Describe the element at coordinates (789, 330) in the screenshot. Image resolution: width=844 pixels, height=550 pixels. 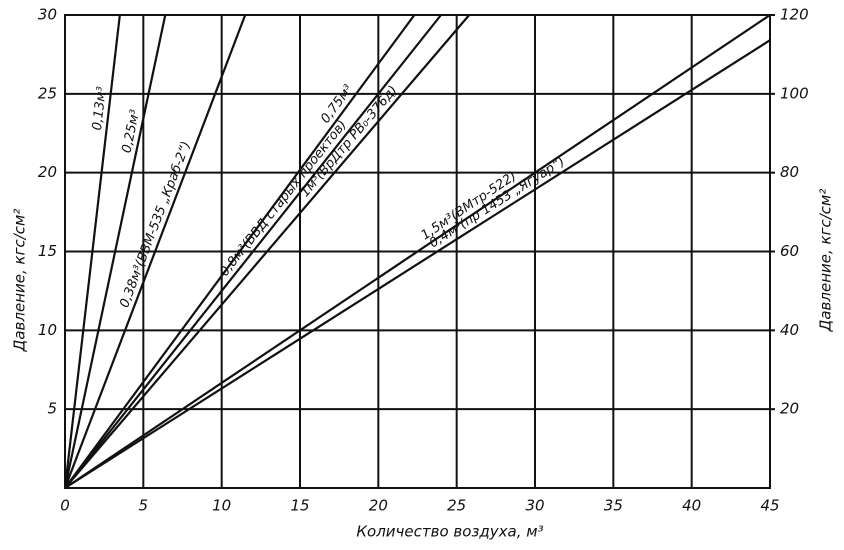
I see `y2-tick-label: 40` at that location.